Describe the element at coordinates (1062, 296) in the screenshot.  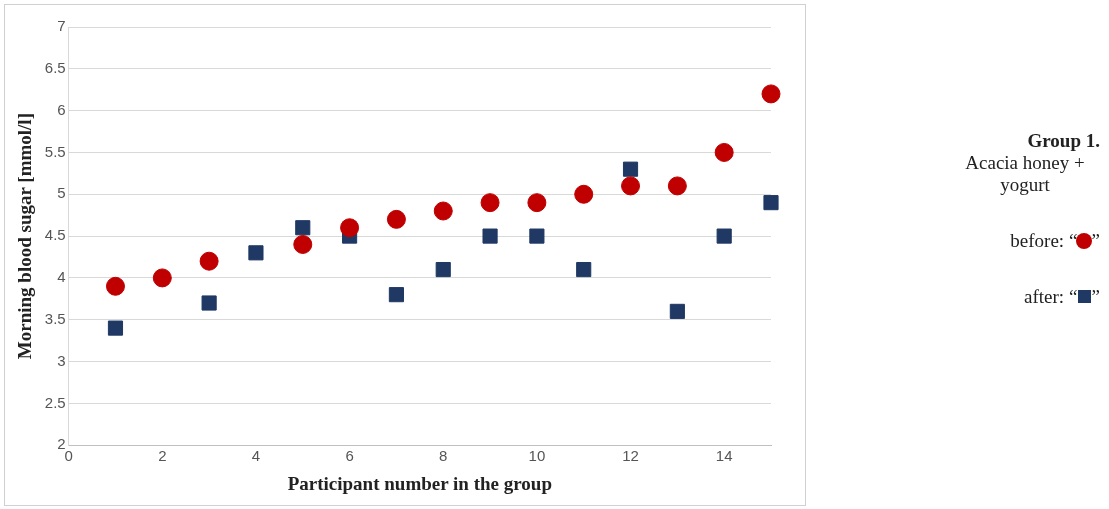
I see `text: after: “ ”` at that location.